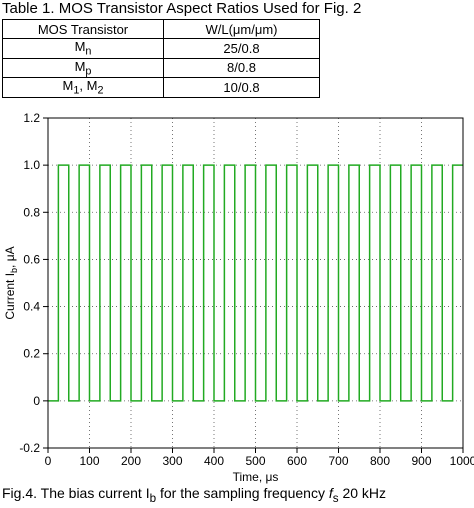  What do you see at coordinates (462, 461) in the screenshot?
I see `x-tick-label: 1000` at bounding box center [462, 461].